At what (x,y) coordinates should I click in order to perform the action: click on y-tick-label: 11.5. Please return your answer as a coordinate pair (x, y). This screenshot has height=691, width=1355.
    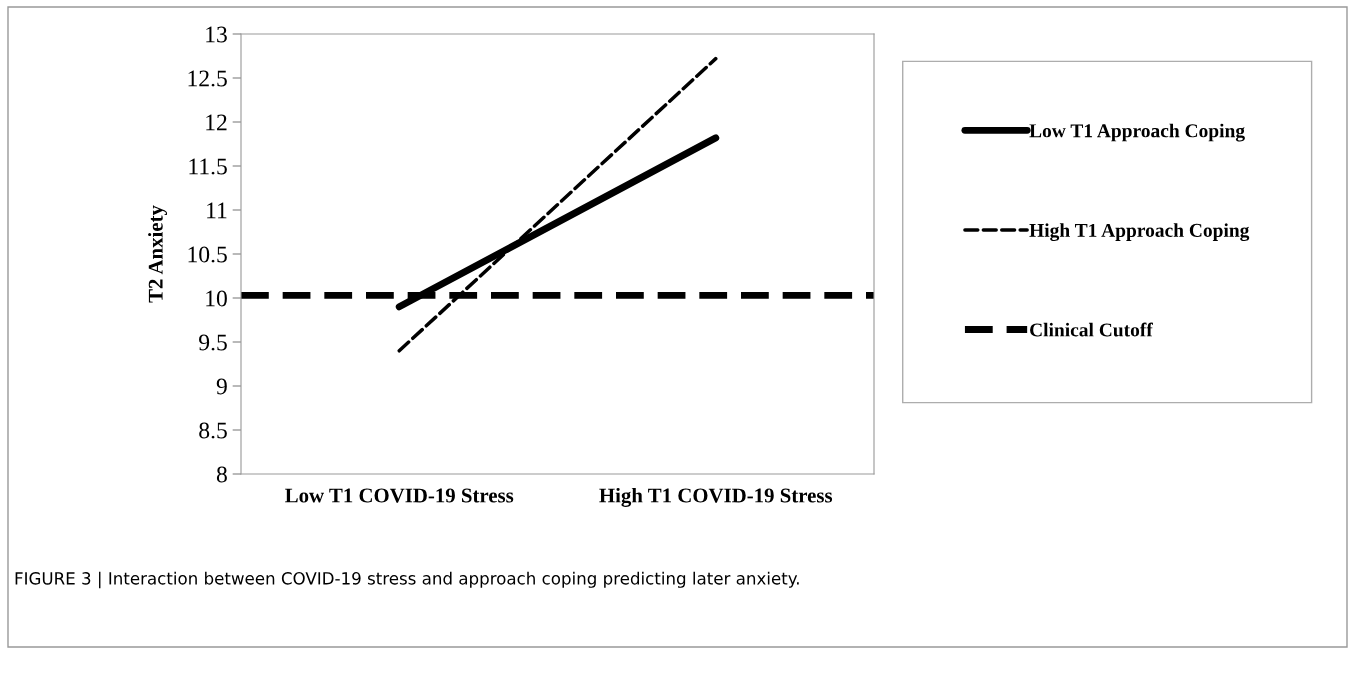
    Looking at the image, I should click on (208, 166).